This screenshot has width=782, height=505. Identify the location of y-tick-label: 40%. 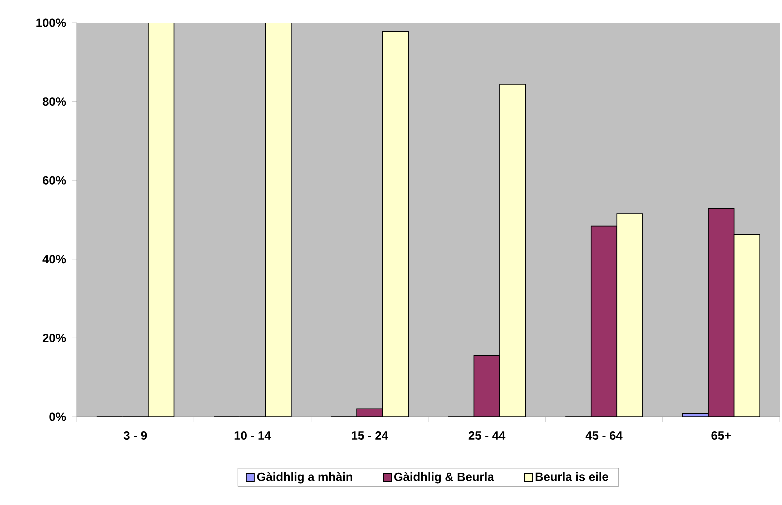
(54, 259).